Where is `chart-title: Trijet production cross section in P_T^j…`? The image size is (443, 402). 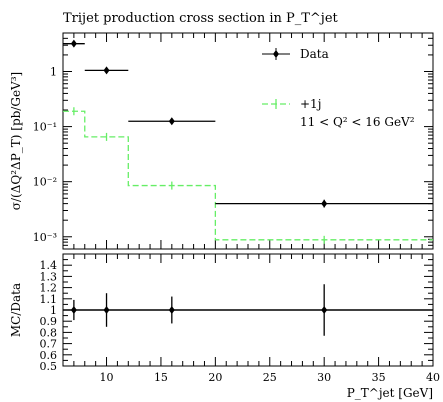 chart-title: Trijet production cross section in P_T^j… is located at coordinates (201, 18).